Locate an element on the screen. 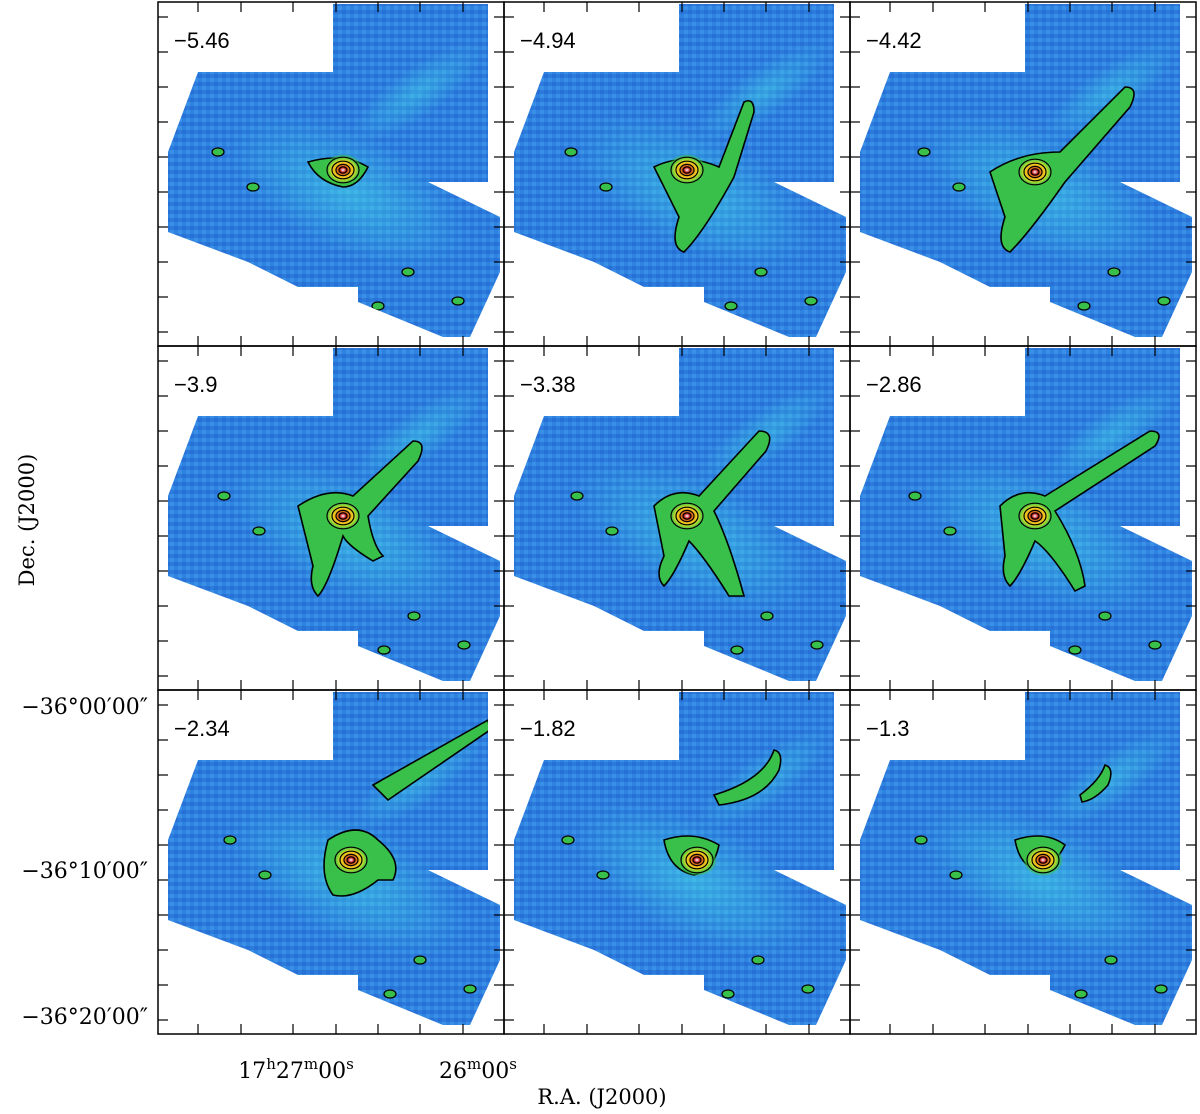 The image size is (1200, 1114). velocity-label: −5.46 is located at coordinates (202, 40).